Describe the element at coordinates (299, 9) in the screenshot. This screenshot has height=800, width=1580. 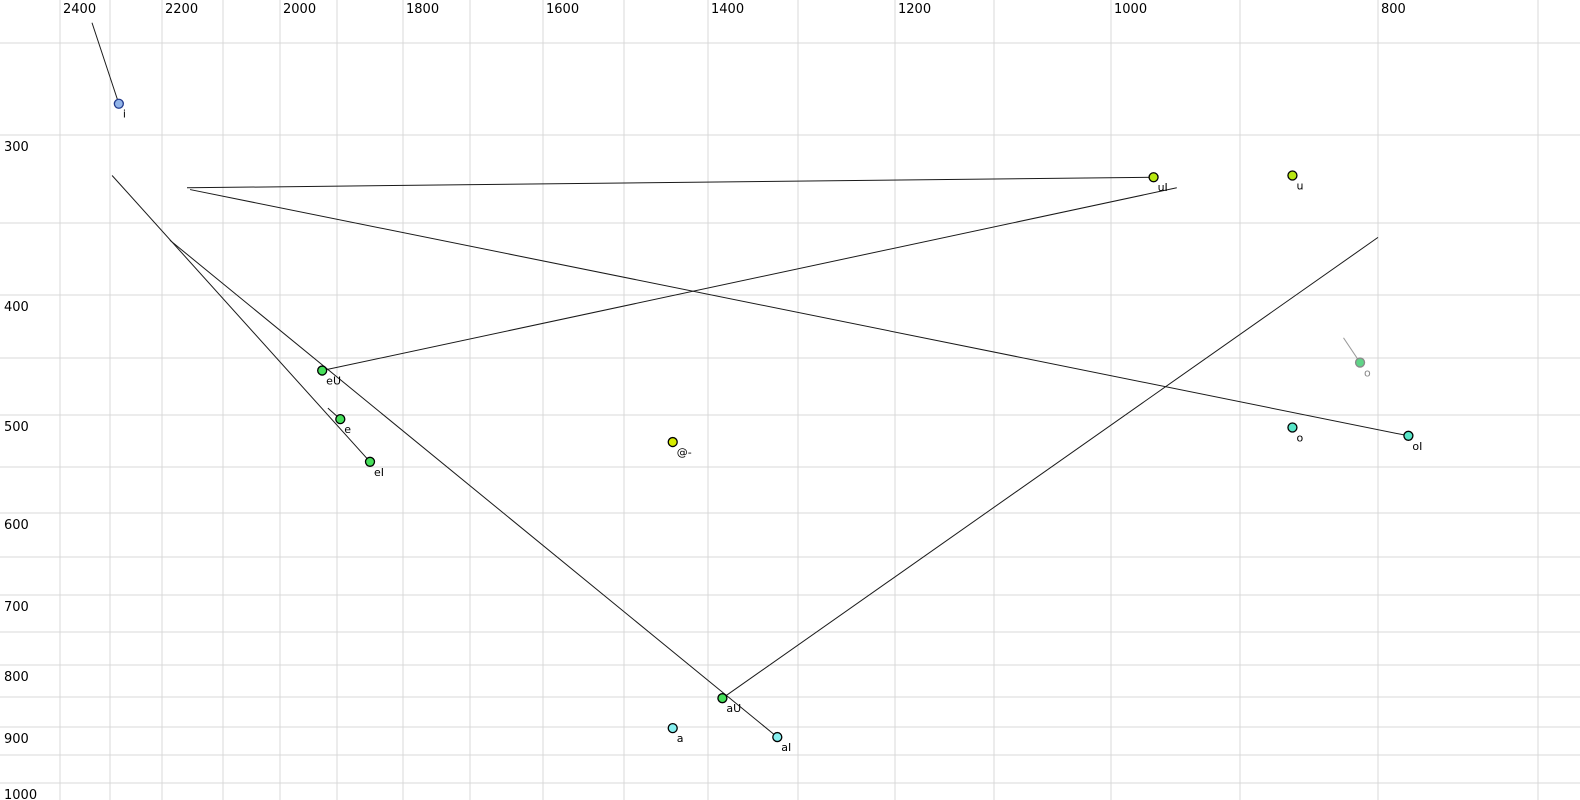
I see `x-axis-tick-label-2000: 2000` at that location.